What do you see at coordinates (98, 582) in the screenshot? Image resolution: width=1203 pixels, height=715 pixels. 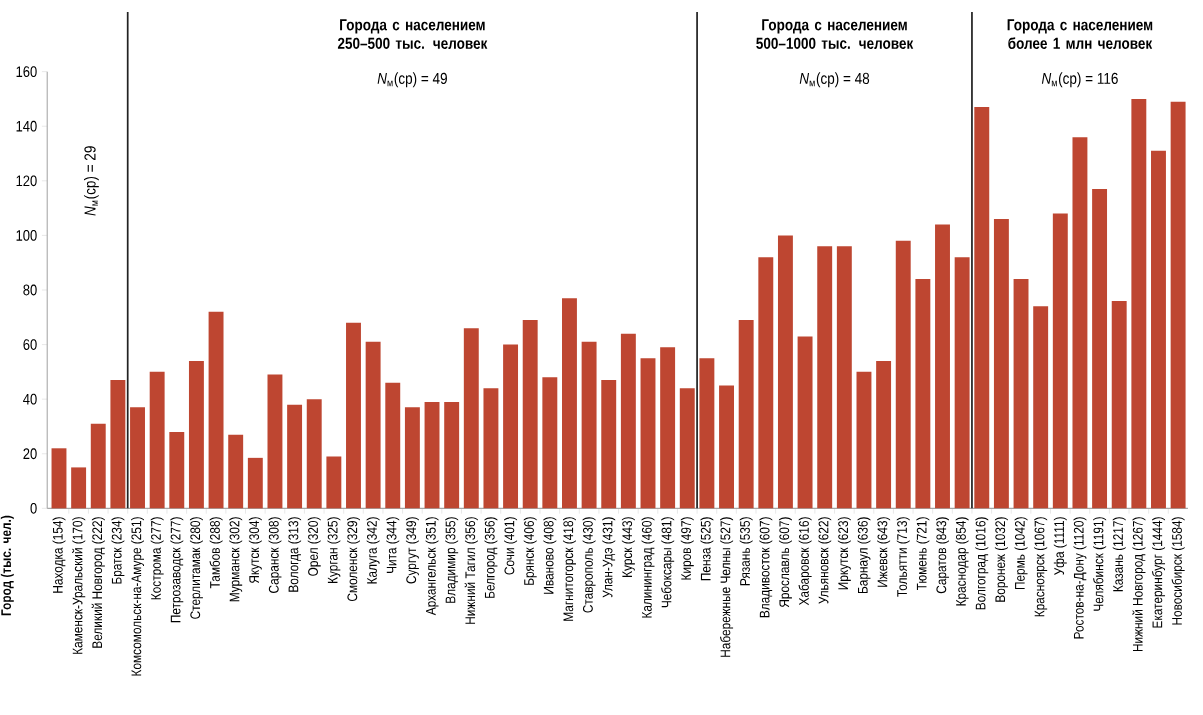 I see `x-tick-label: Великий Новгород (222)` at bounding box center [98, 582].